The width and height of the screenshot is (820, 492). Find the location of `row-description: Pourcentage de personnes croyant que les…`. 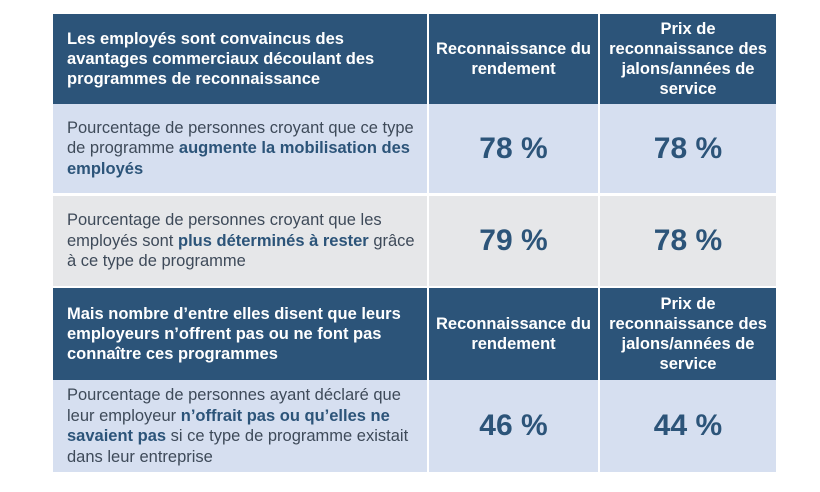

row-description: Pourcentage de personnes croyant que les… is located at coordinates (240, 241).